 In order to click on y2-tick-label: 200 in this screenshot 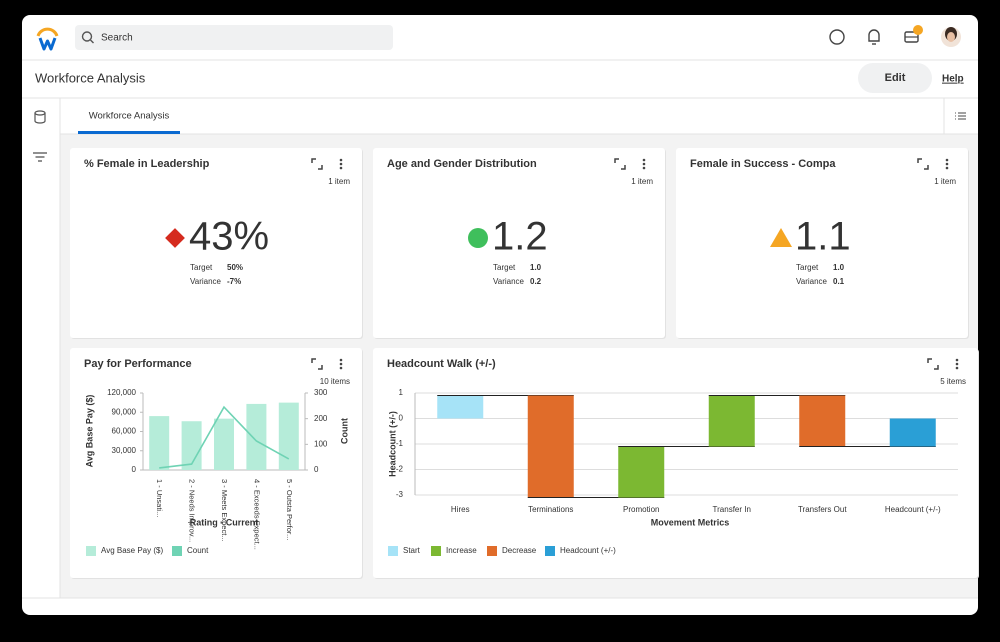, I will do `click(321, 418)`.